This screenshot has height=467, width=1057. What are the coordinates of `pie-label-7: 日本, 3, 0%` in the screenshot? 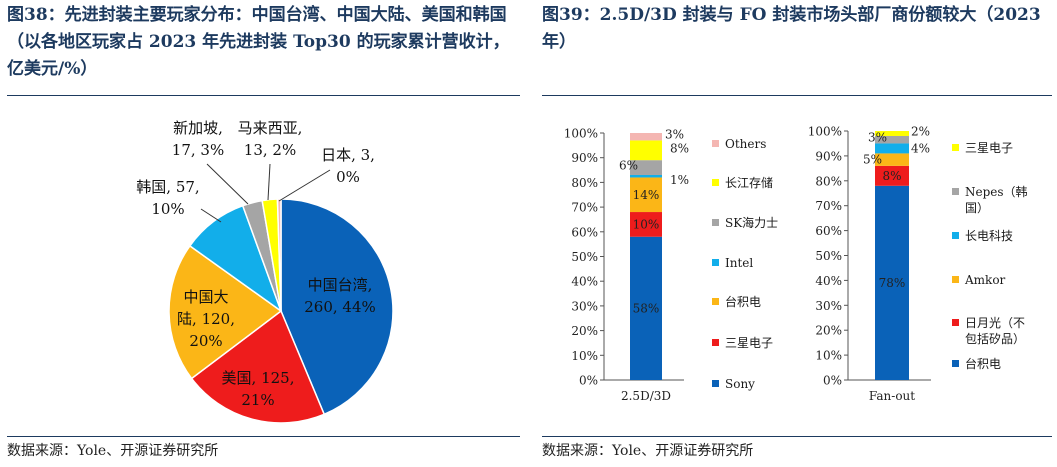 It's located at (348, 166).